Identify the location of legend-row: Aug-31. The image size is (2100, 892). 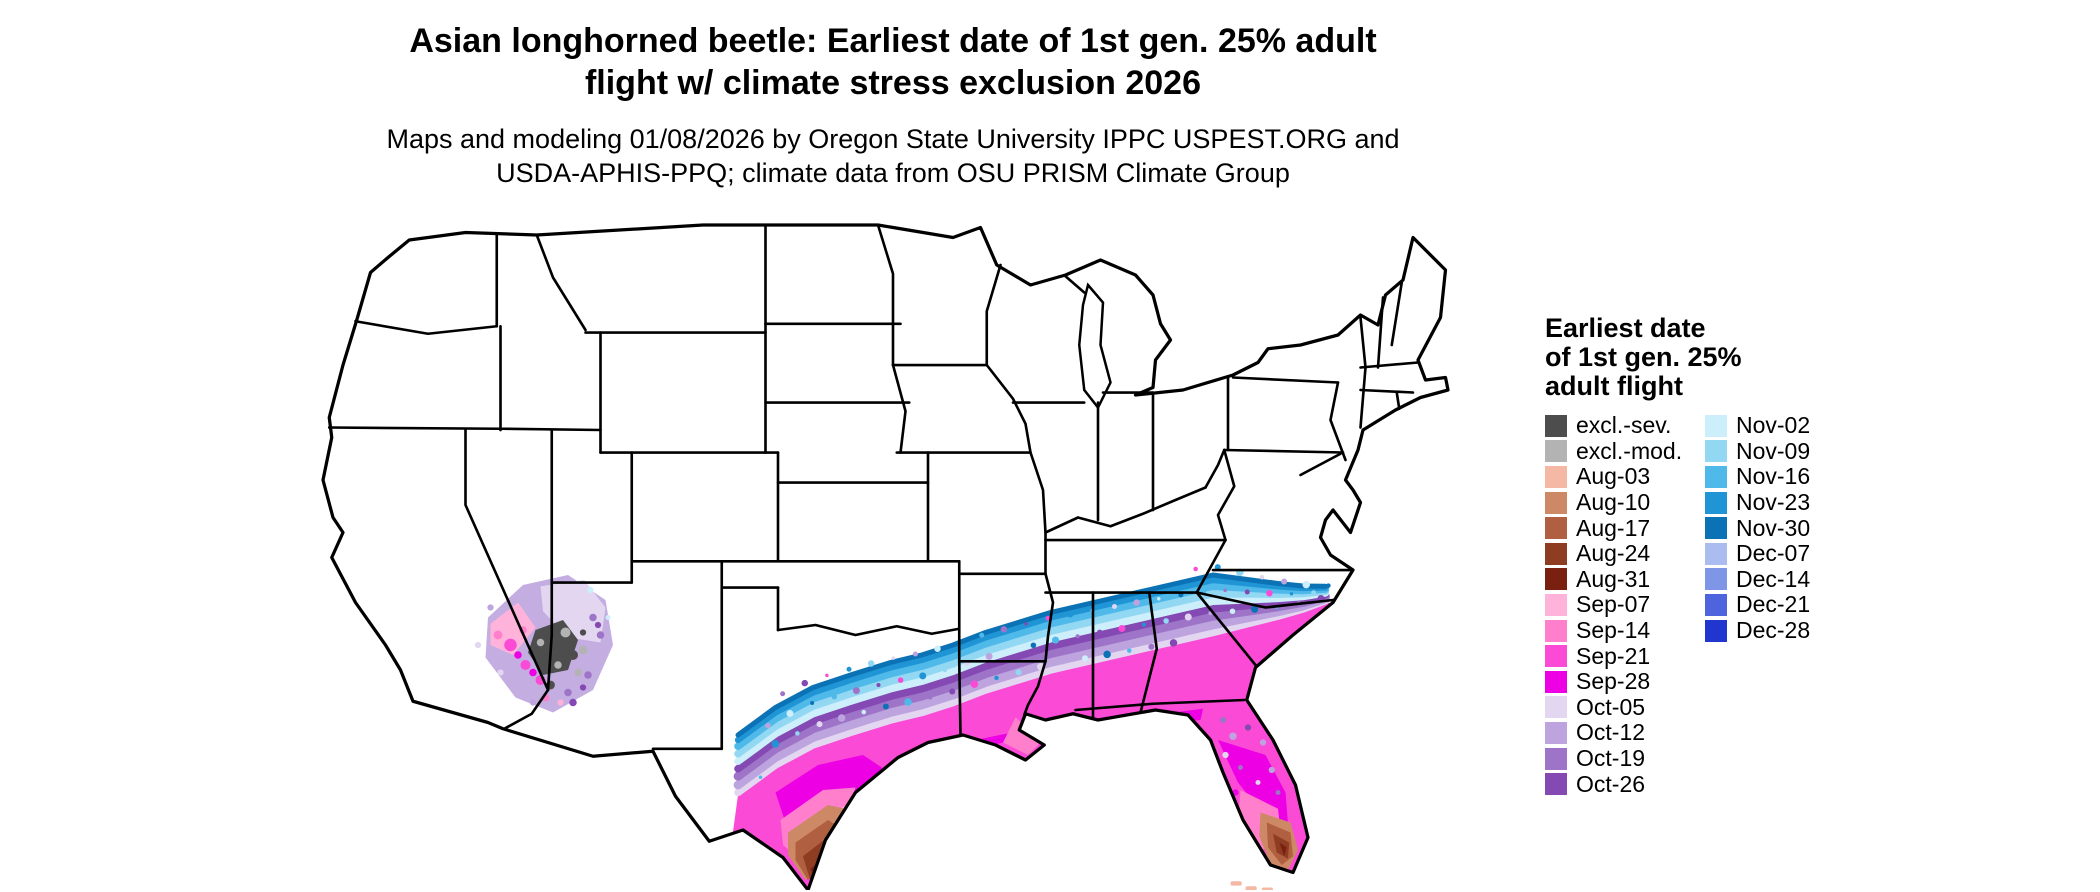
(1625, 579).